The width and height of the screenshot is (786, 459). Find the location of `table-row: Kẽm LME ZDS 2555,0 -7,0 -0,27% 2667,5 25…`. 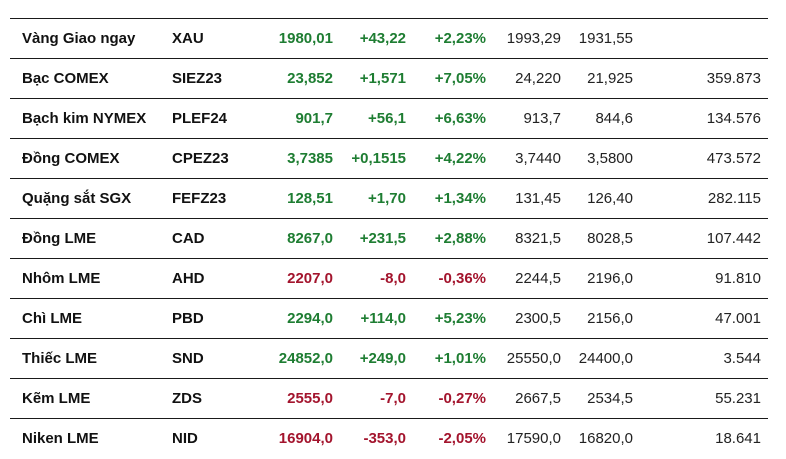

table-row: Kẽm LME ZDS 2555,0 -7,0 -0,27% 2667,5 25… is located at coordinates (389, 398).